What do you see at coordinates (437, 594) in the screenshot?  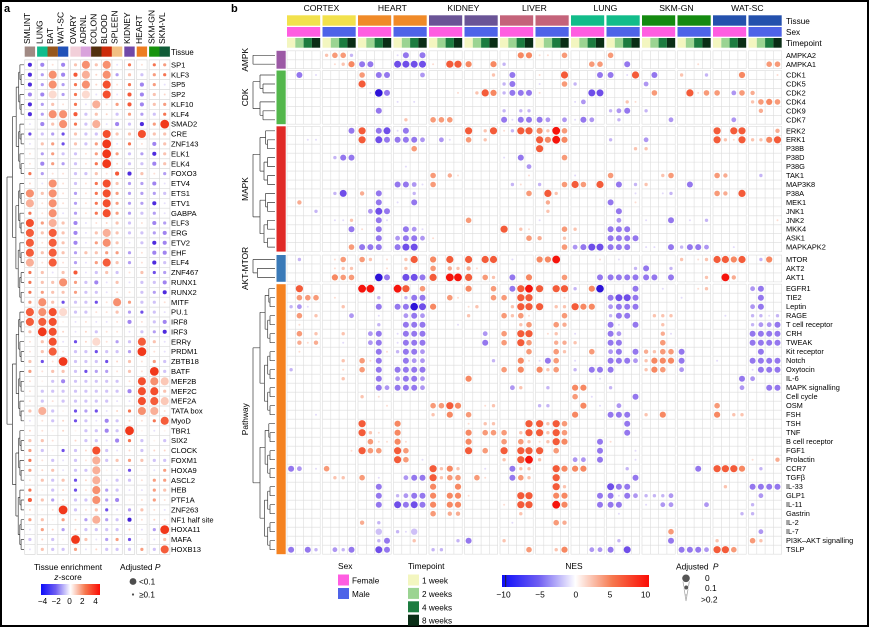 I see `svg-text: 2 weeks` at bounding box center [437, 594].